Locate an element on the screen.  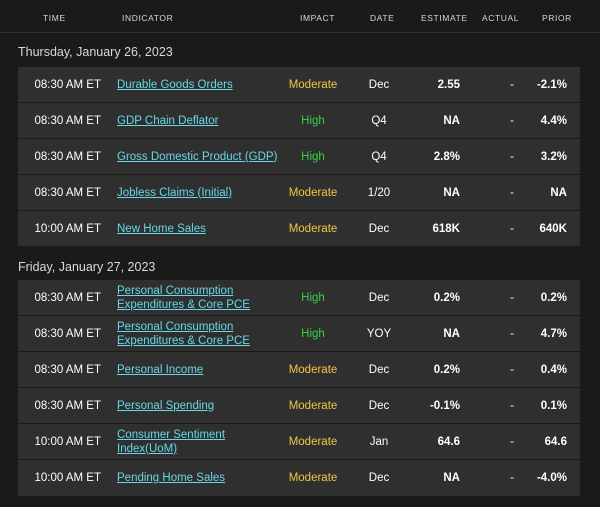
header-actual: ACTUAL is located at coordinates (501, 18).